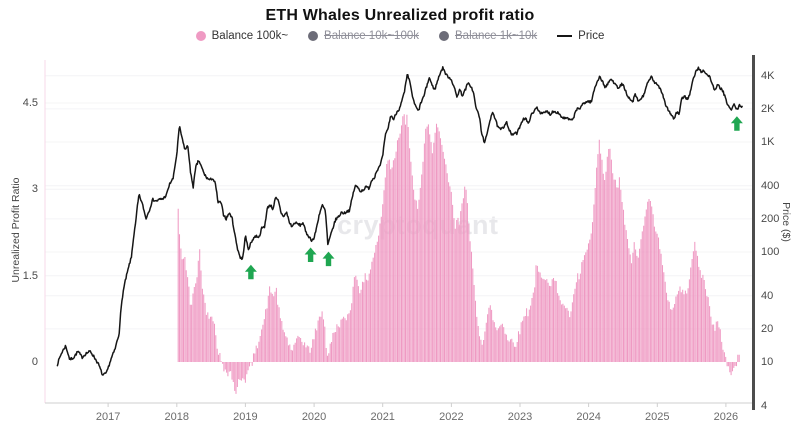 The height and width of the screenshot is (428, 800). Describe the element at coordinates (767, 295) in the screenshot. I see `right-axis-tick-label: 40` at that location.